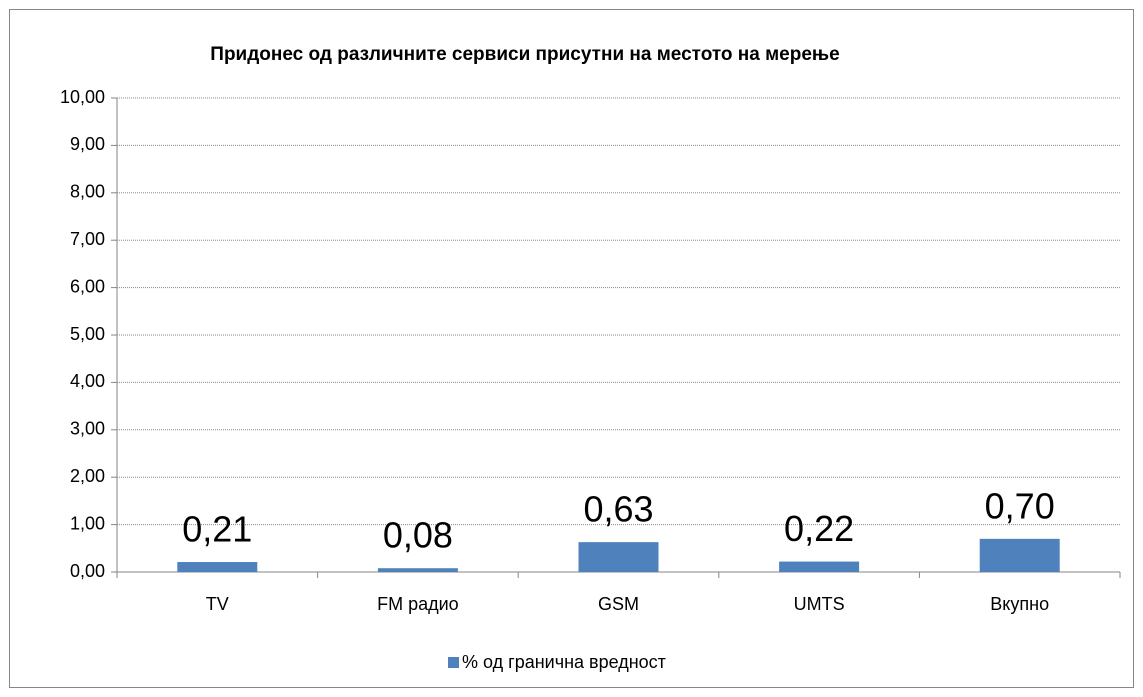  What do you see at coordinates (87, 192) in the screenshot?
I see `y-tick-label: 8,00` at bounding box center [87, 192].